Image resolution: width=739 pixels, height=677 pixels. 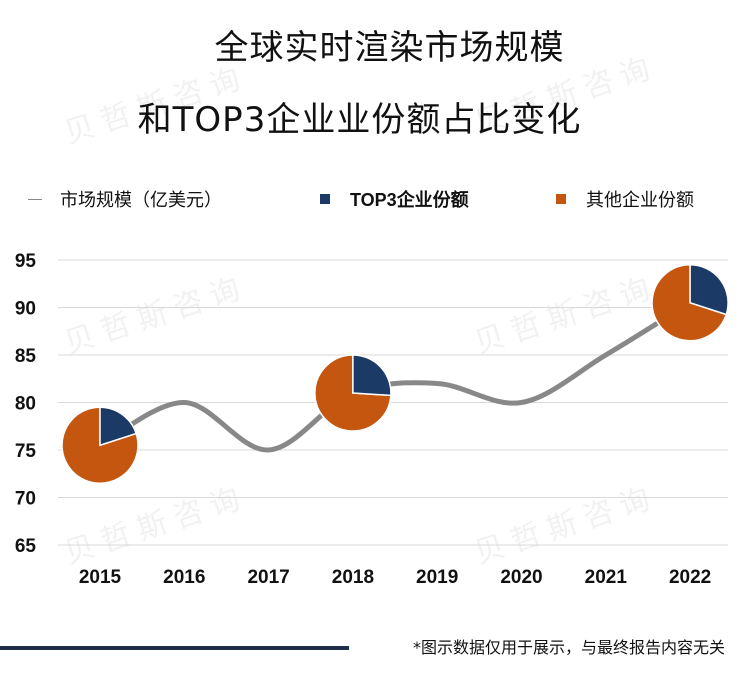 I want to click on footer-bar, so click(x=174, y=648).